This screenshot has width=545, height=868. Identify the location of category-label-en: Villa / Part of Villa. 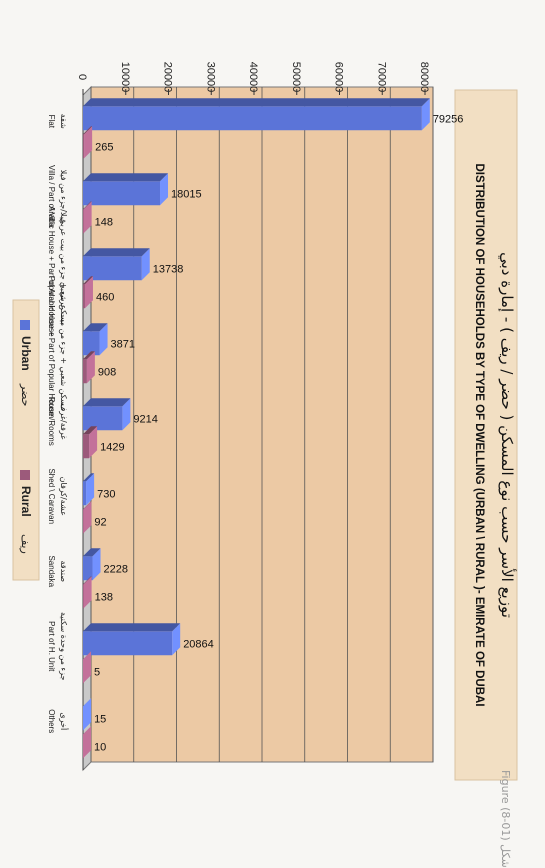
(51, 196).